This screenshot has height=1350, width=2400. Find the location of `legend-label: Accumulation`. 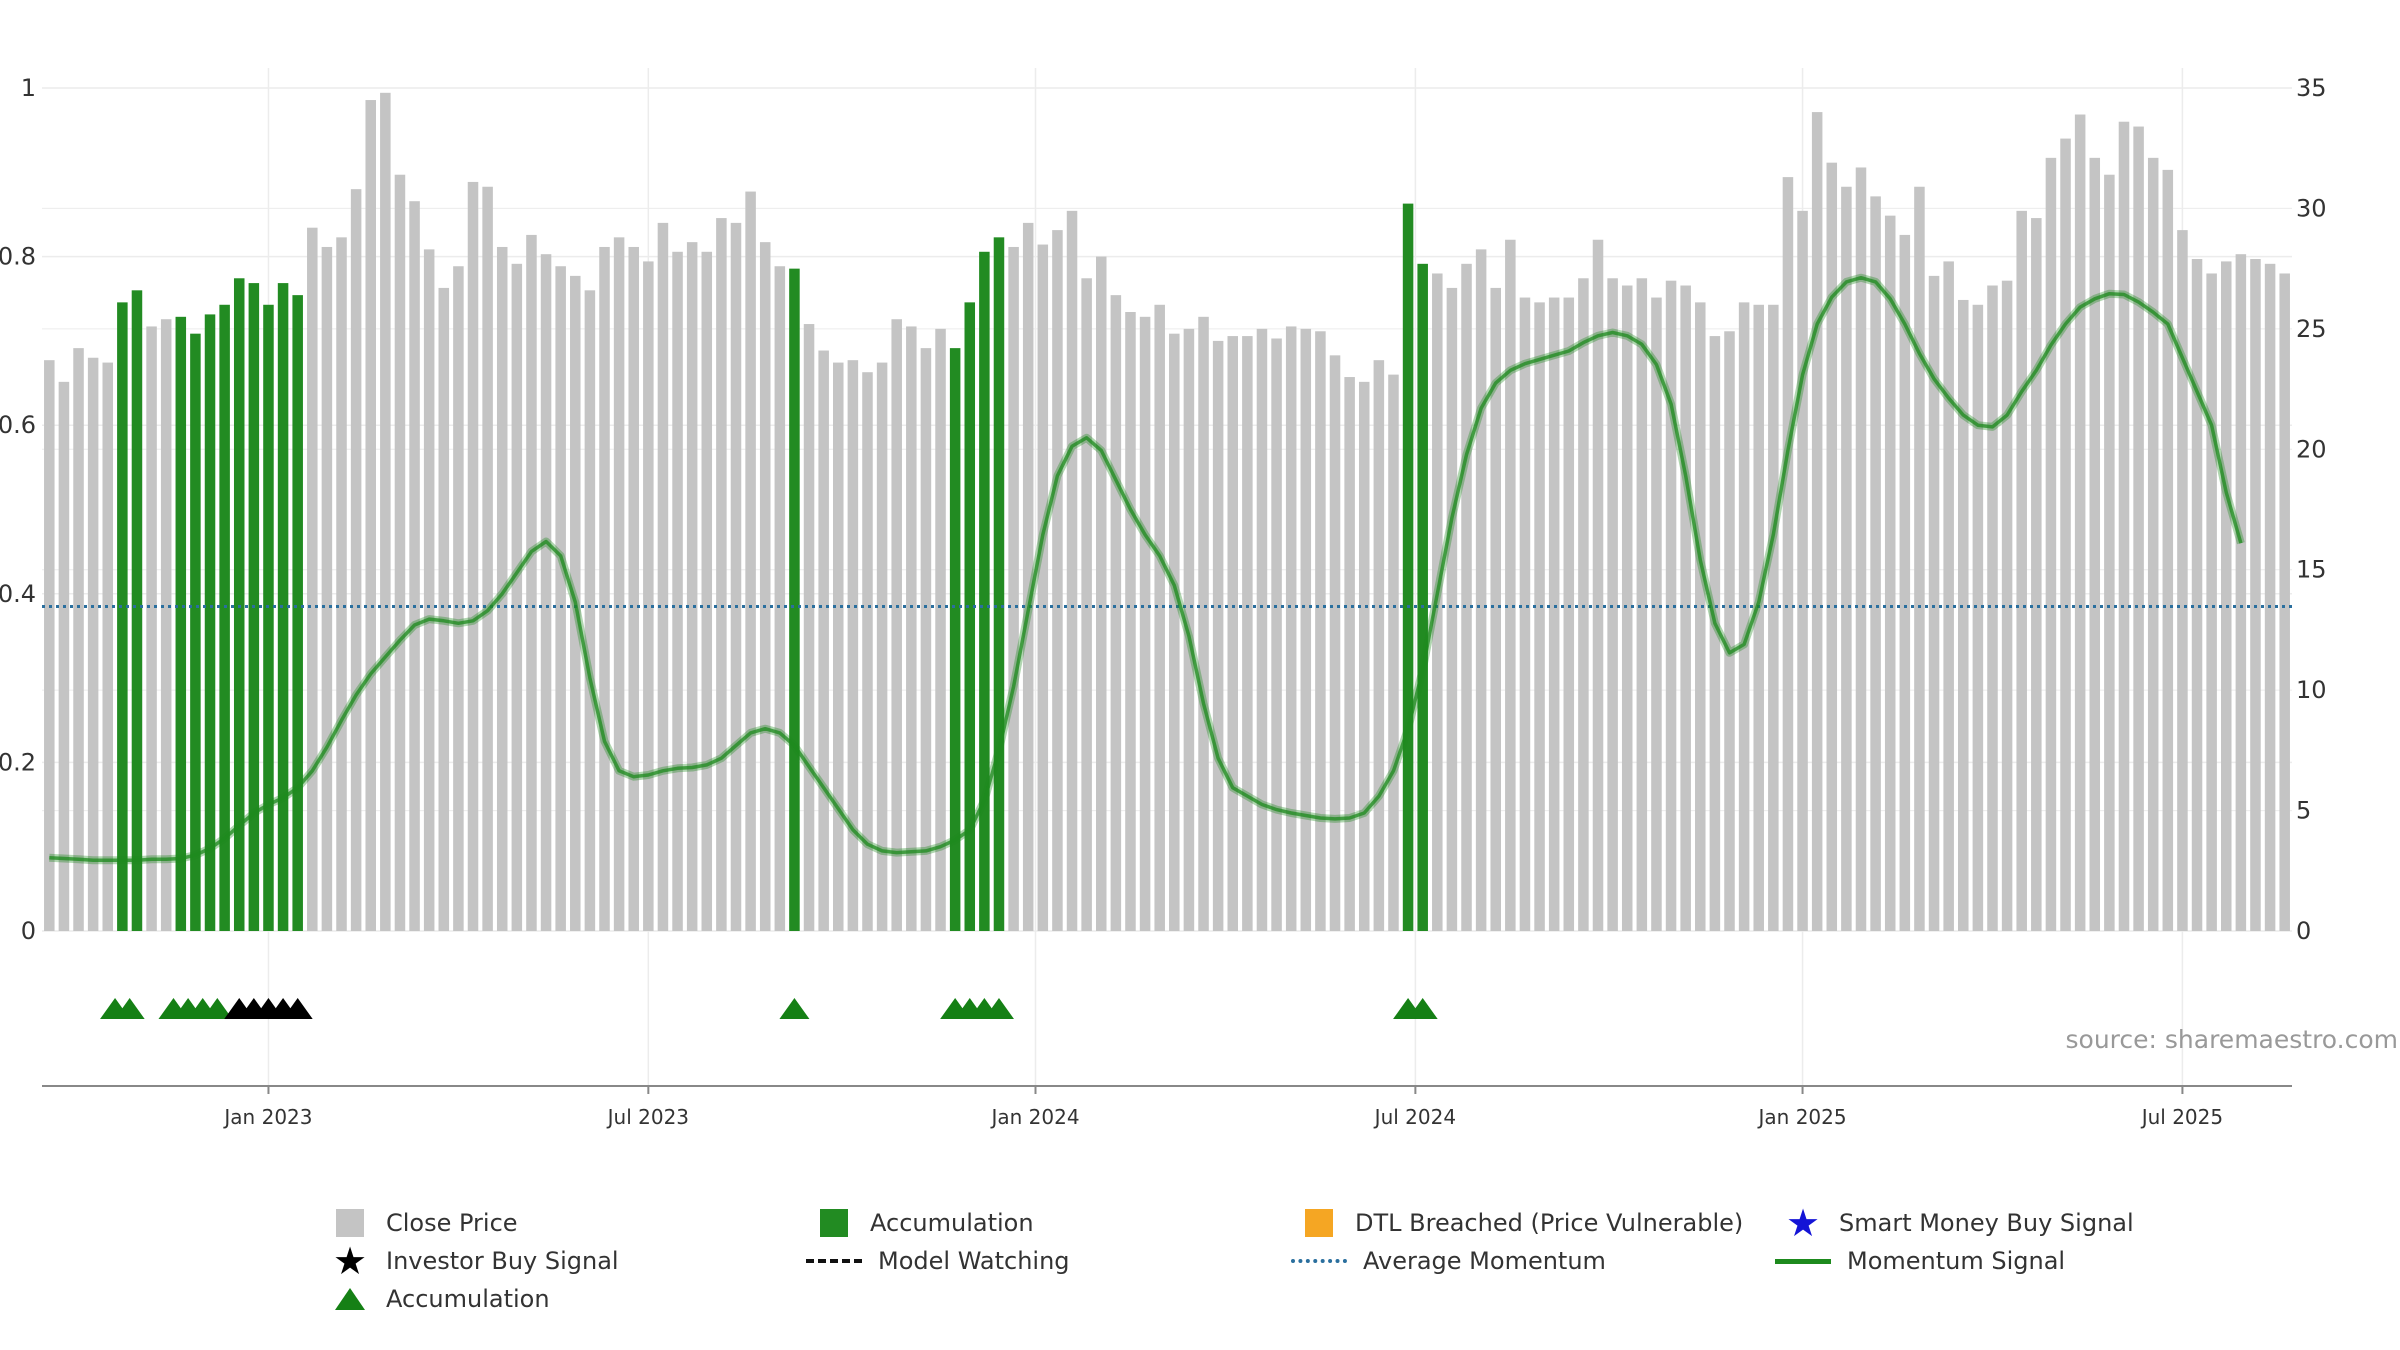

legend-label: Accumulation is located at coordinates (952, 1223).